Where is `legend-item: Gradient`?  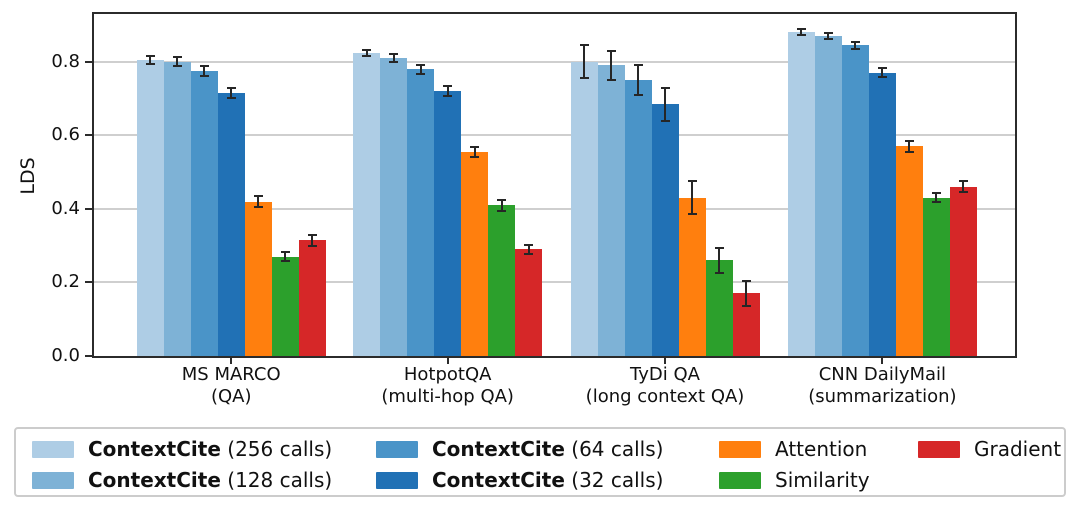 legend-item: Gradient is located at coordinates (989, 449).